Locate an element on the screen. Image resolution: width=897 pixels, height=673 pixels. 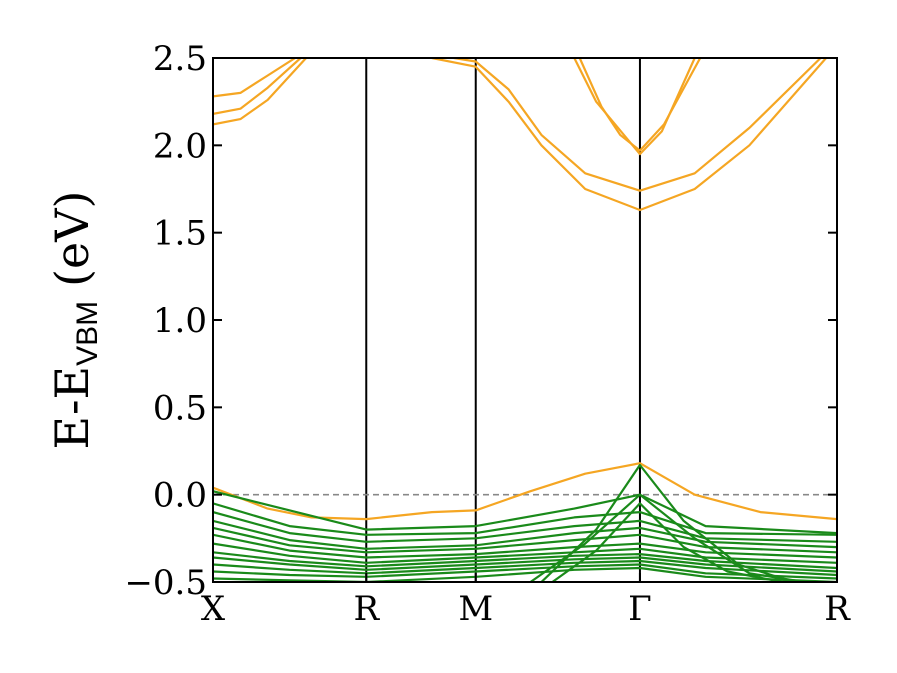
y-axis-label: E-EVBM (eV) is located at coordinates (74, 320).